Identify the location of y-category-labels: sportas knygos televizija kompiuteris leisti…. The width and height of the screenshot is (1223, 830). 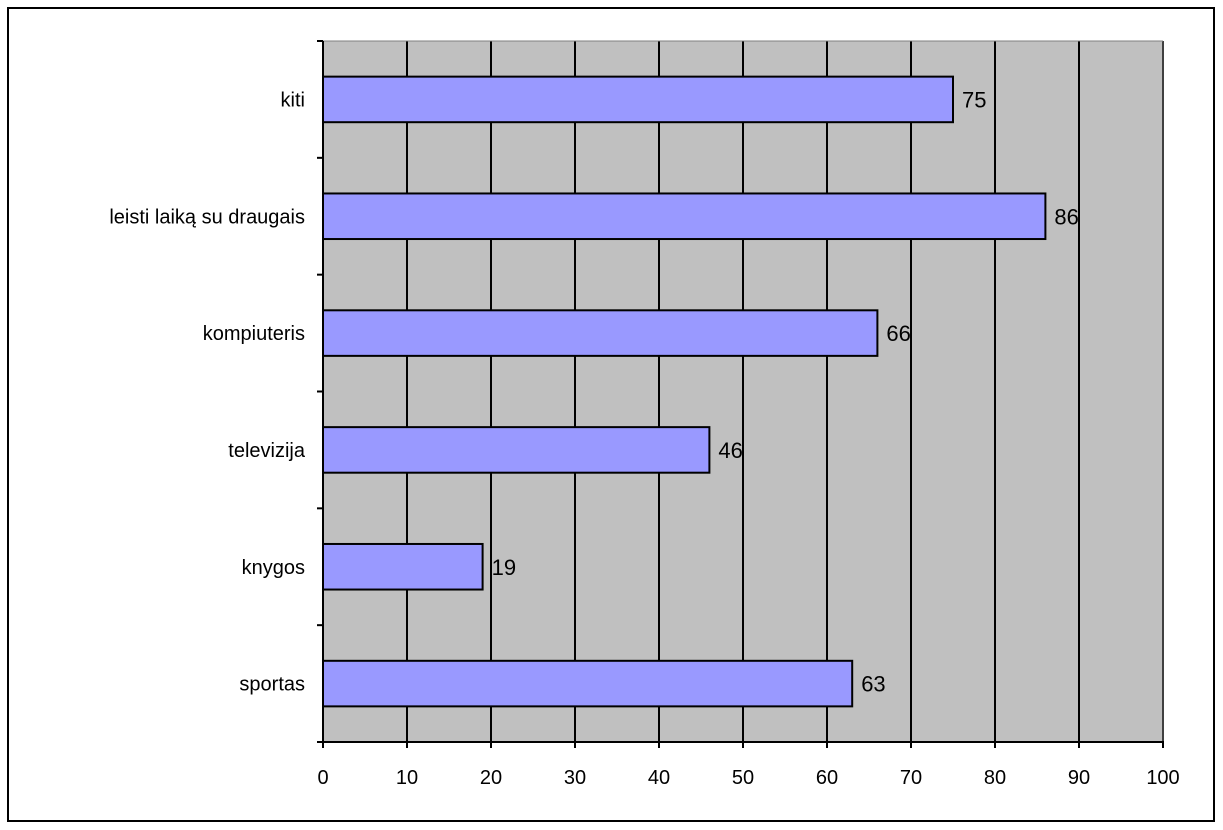
(207, 392).